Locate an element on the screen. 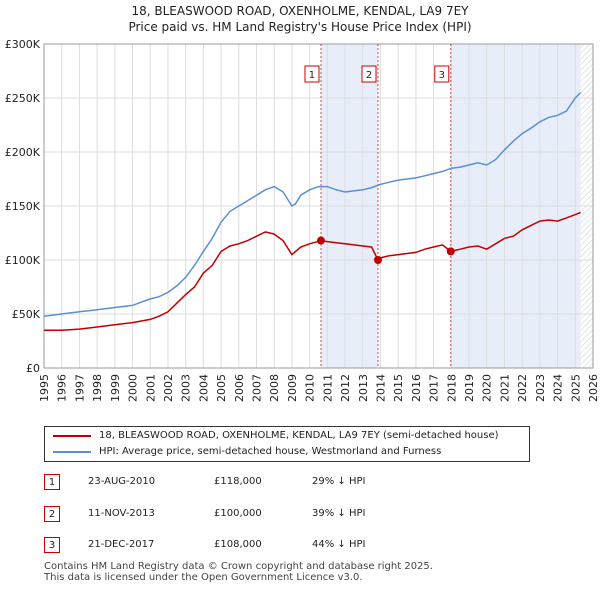 The width and height of the screenshot is (600, 590). y-tick-label: £150K is located at coordinates (23, 206).